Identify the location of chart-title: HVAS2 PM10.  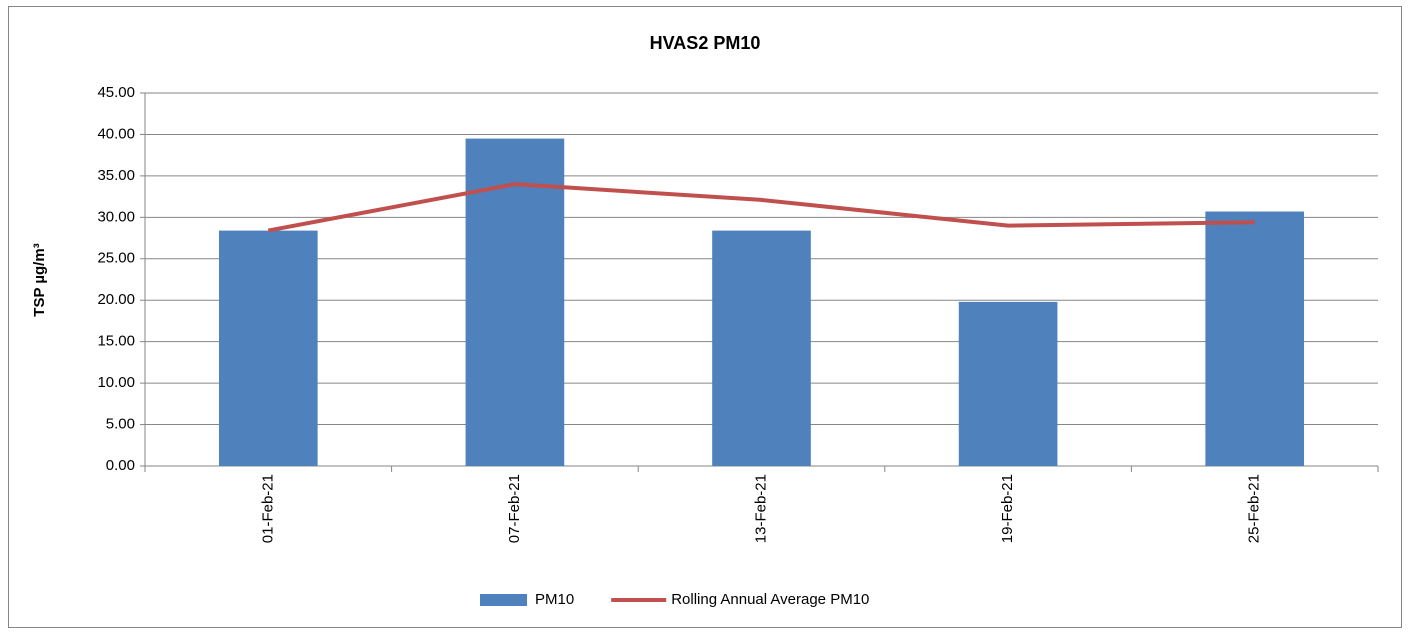
(705, 43).